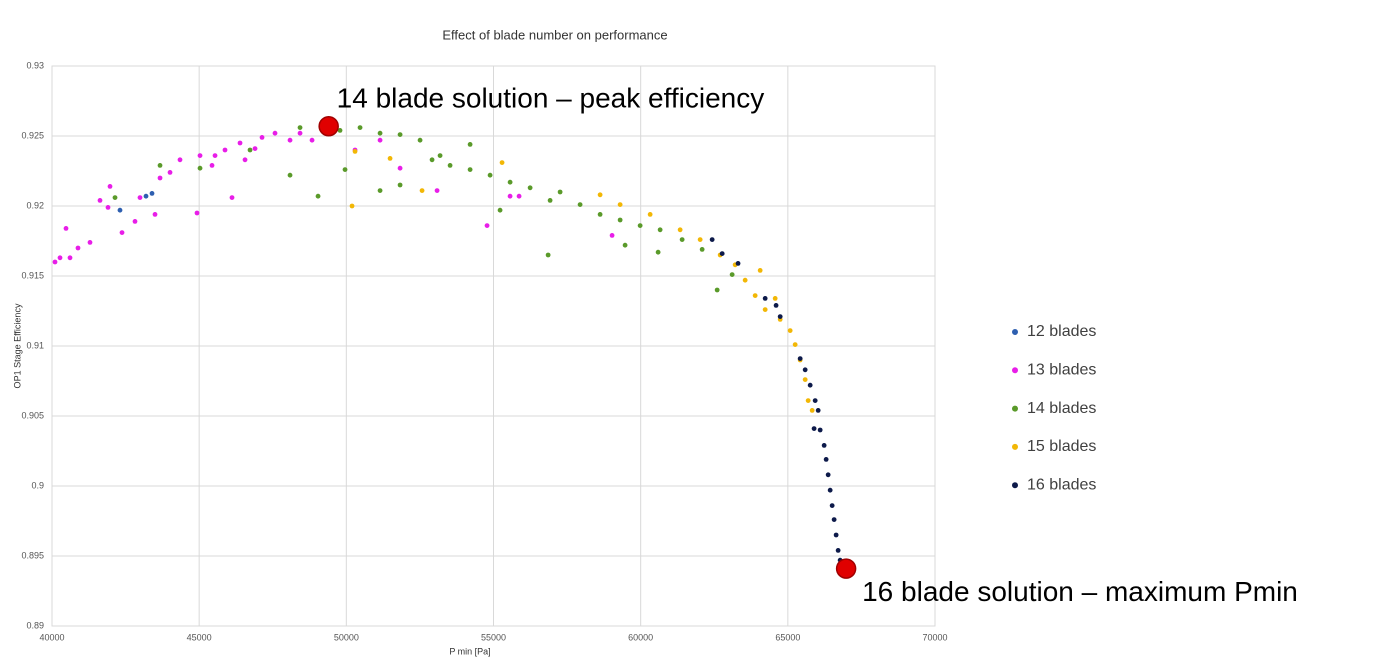 This screenshot has height=662, width=1381. What do you see at coordinates (37, 485) in the screenshot?
I see `y-tick-label: 0.9` at bounding box center [37, 485].